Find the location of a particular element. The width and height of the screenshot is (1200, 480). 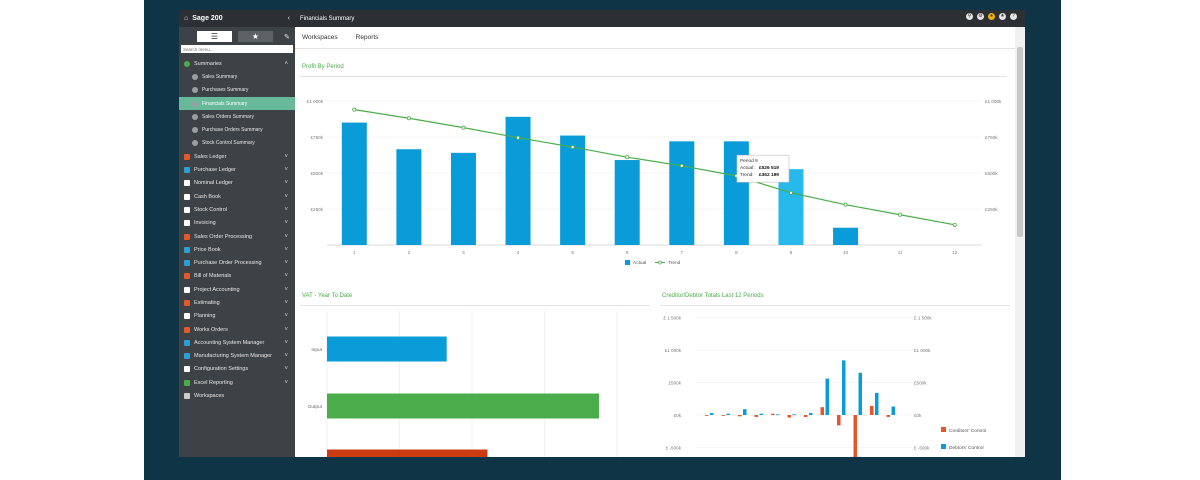

y-tick-label: Output is located at coordinates (315, 407).